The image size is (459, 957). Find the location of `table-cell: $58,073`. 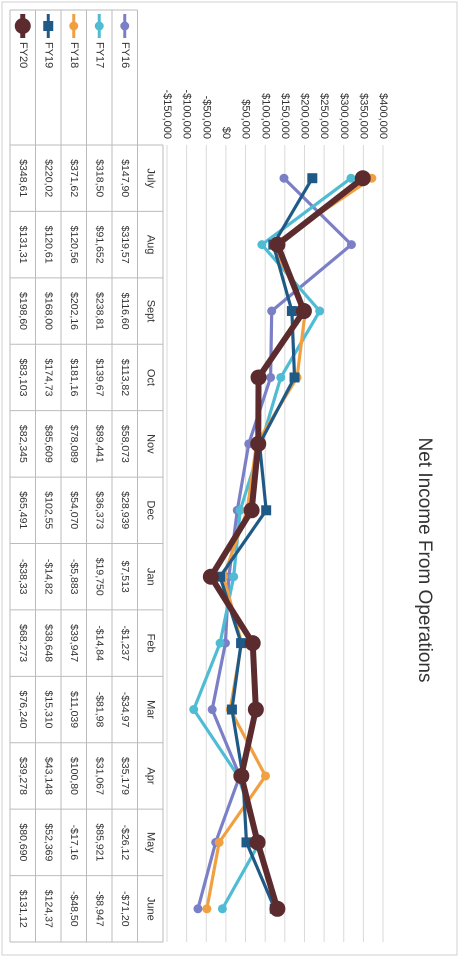

table-cell: $58,073 is located at coordinates (125, 444).